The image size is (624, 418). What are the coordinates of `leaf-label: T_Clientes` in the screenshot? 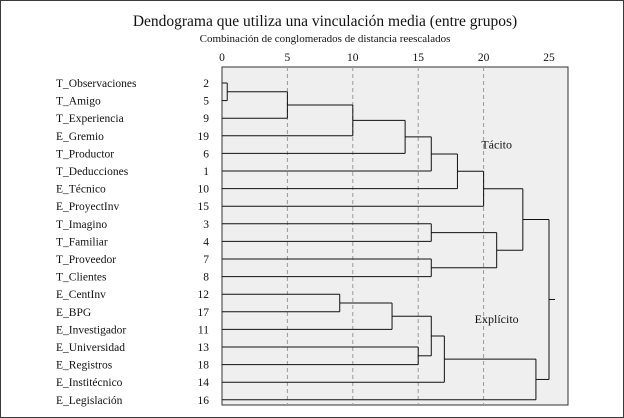 It's located at (81, 278).